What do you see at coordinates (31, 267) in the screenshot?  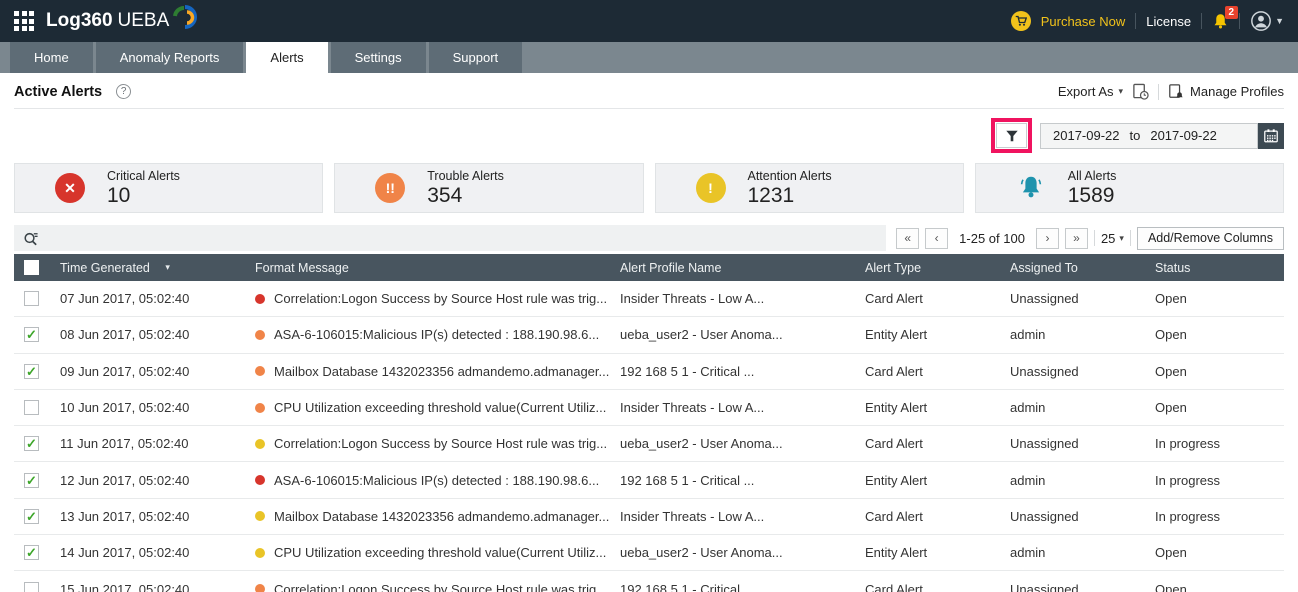 I see `select-all-checkbox` at bounding box center [31, 267].